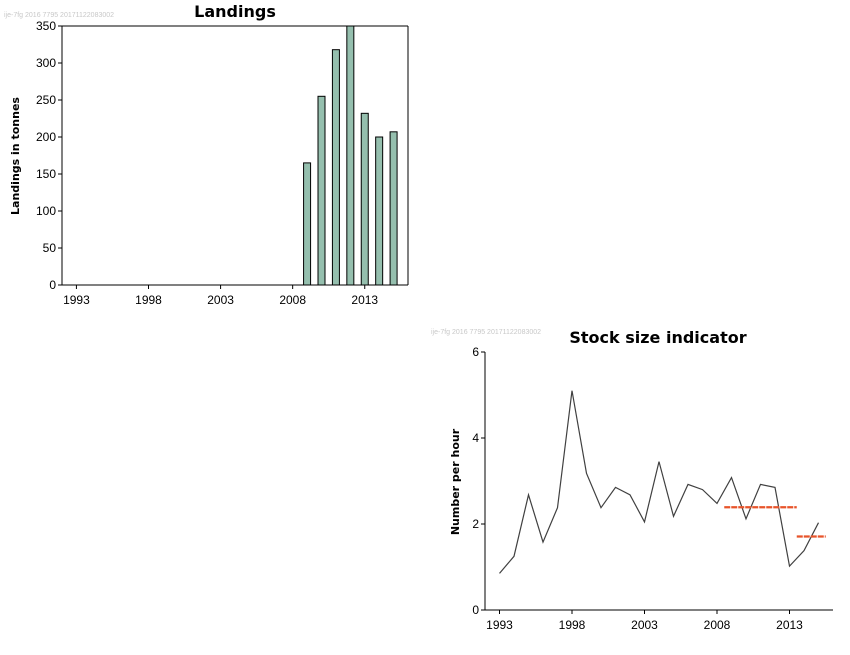 The width and height of the screenshot is (850, 655). I want to click on chart-title: Stock size indicator, so click(657, 337).